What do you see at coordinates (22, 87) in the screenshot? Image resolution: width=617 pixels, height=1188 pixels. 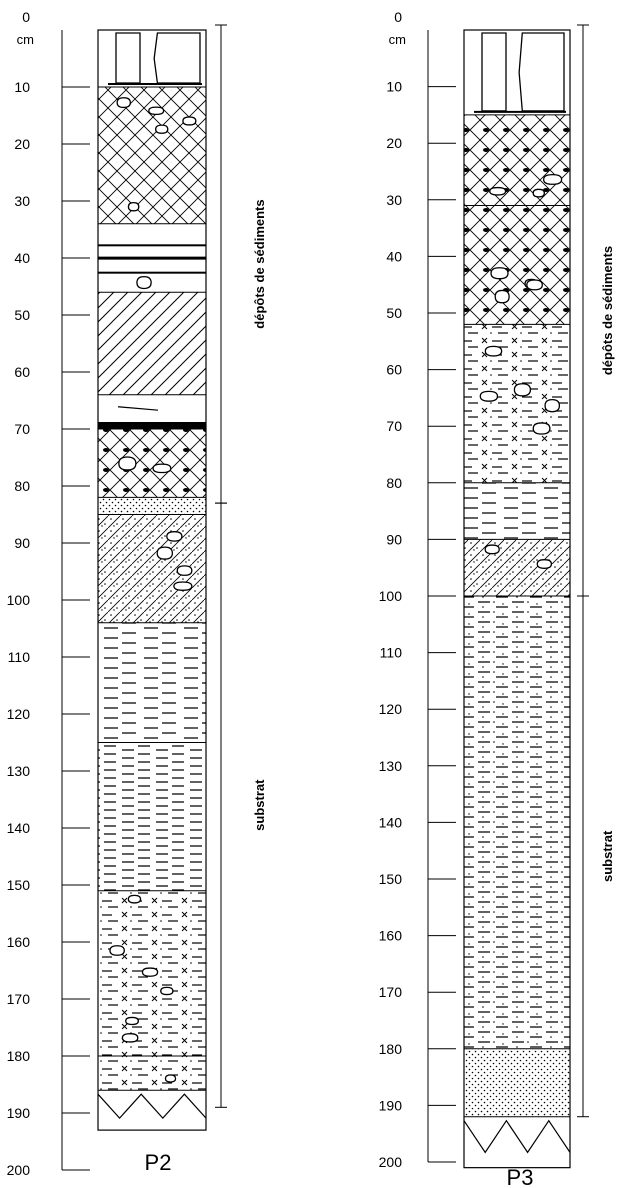 I see `scale-tick-label: 10` at bounding box center [22, 87].